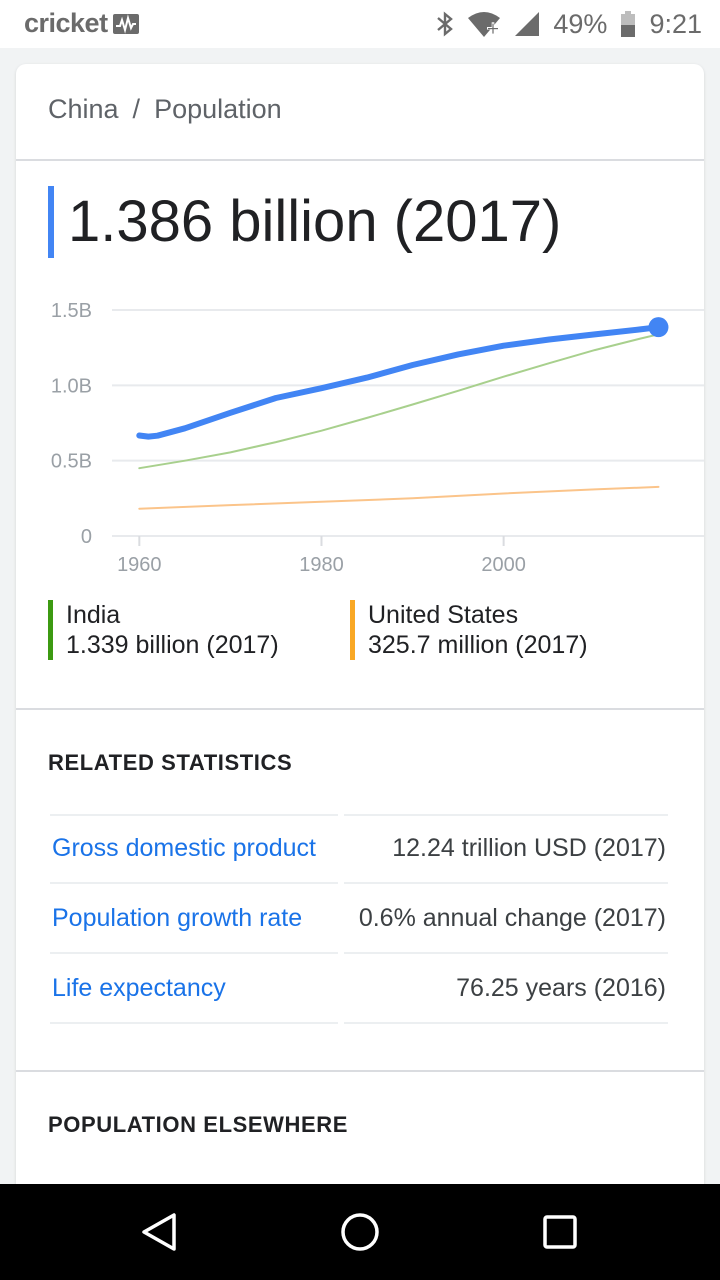 The image size is (720, 1280). I want to click on recents-square-icon, so click(560, 1232).